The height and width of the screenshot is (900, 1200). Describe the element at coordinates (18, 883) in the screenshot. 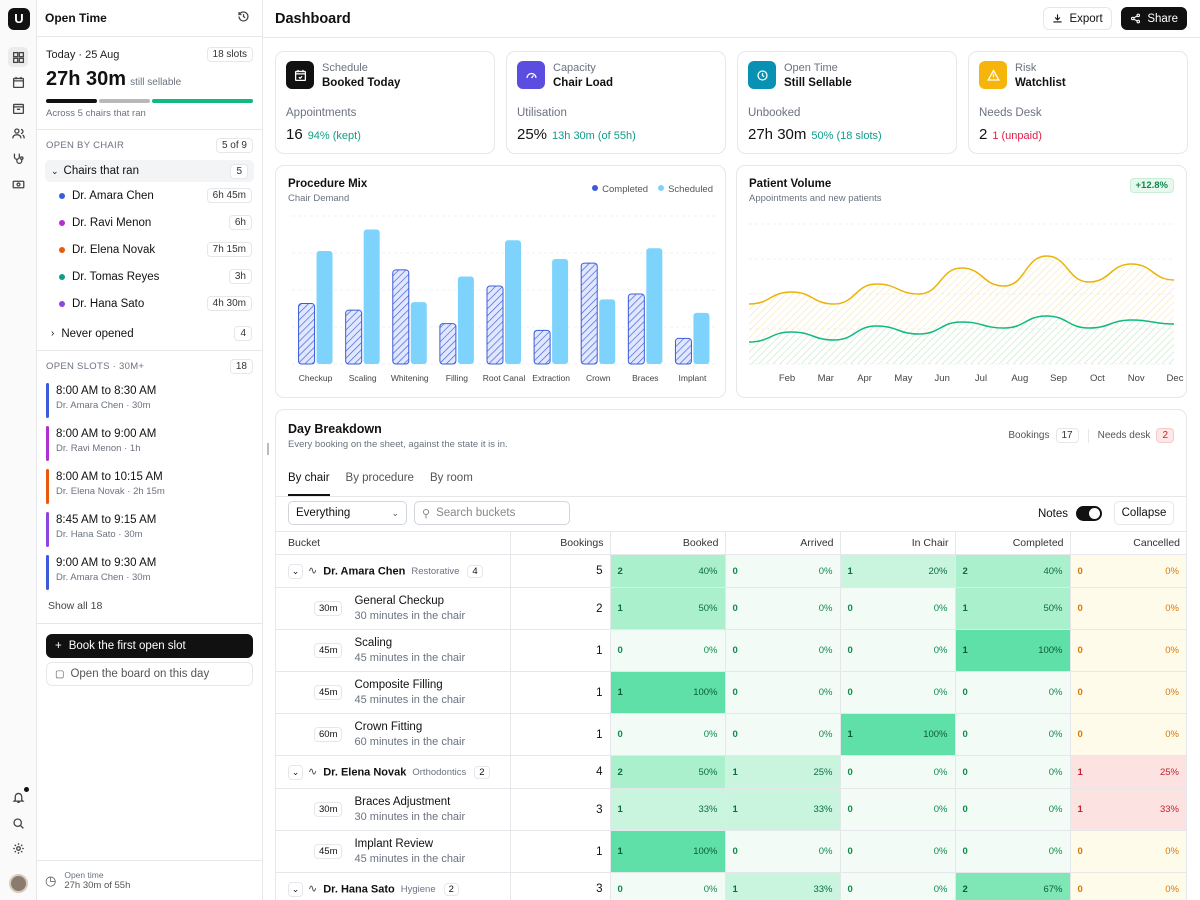

I see `avatar` at that location.